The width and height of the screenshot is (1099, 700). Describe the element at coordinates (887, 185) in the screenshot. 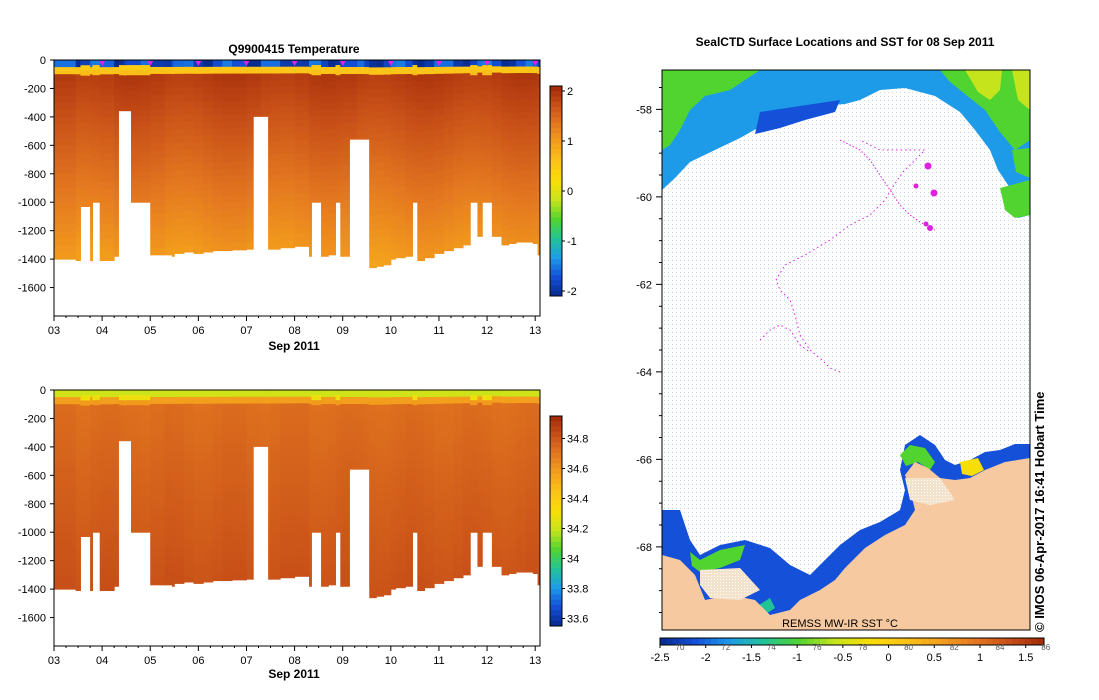

I see `seal-track-north` at that location.